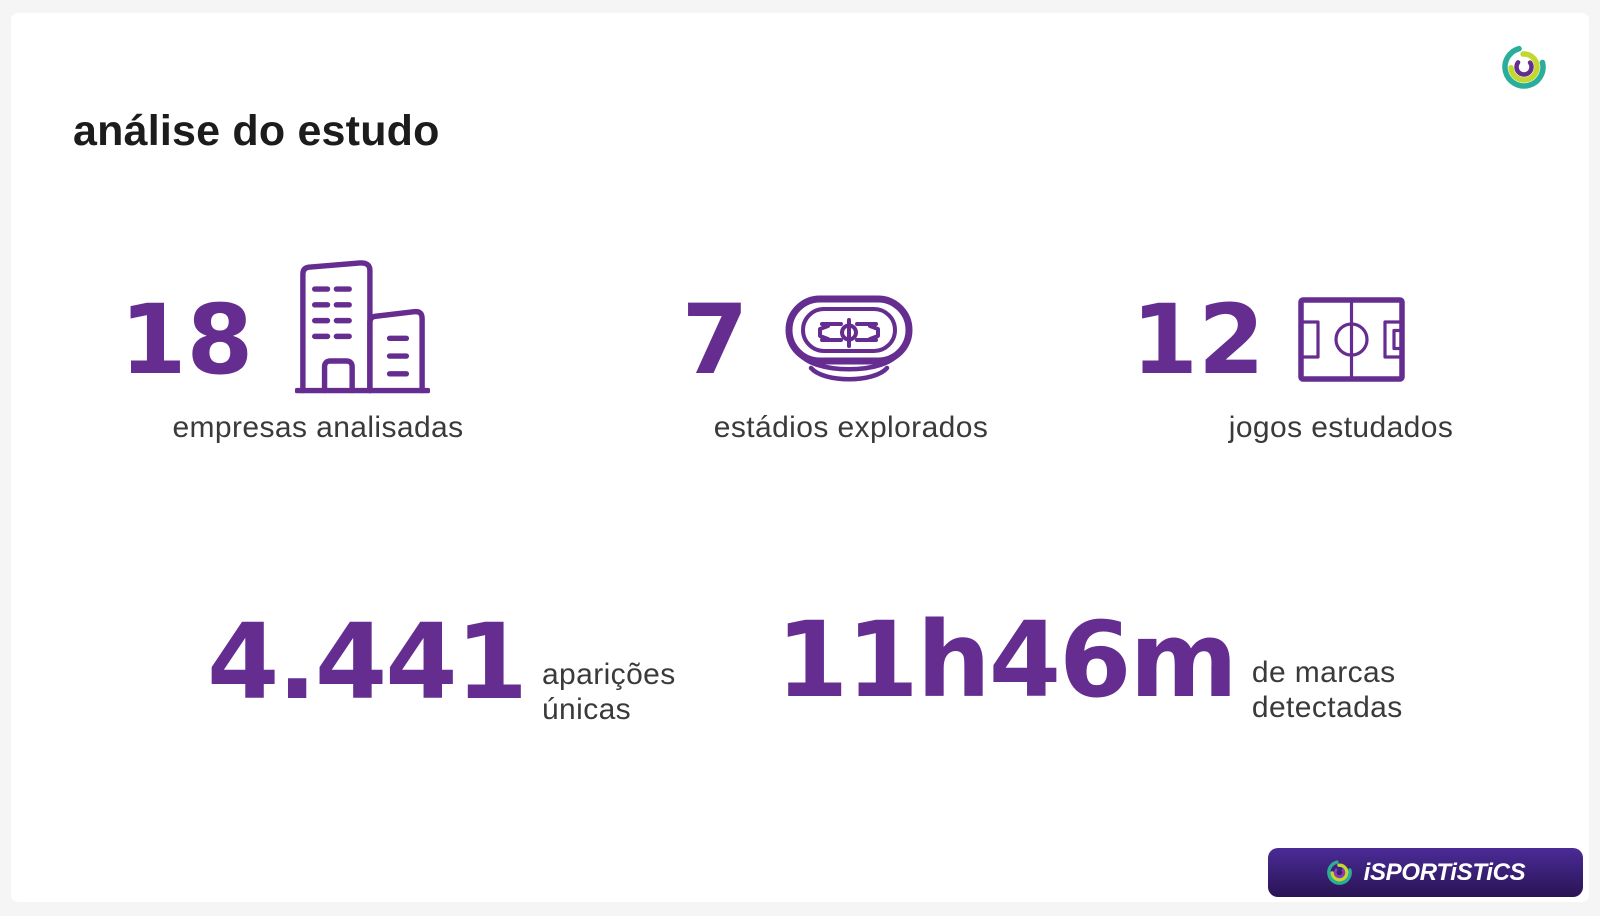 The image size is (1600, 916). I want to click on stat-marcas-value: 11h46m, so click(1007, 660).